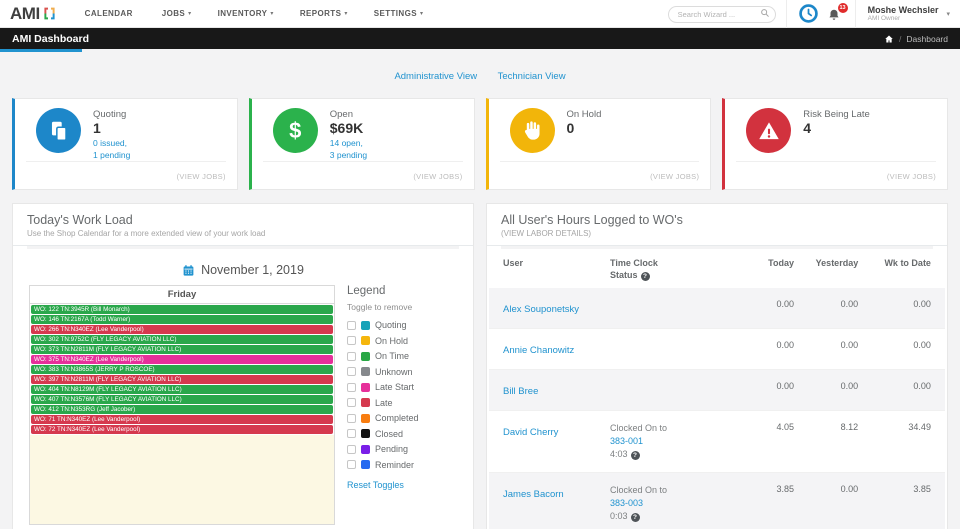  I want to click on today-hours: 0.00, so click(785, 386).